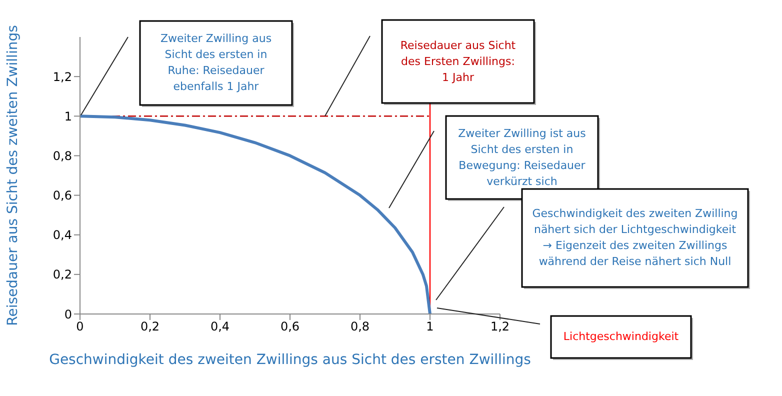  Describe the element at coordinates (290, 360) in the screenshot. I see `x-axis-title: Geschwindigkeit des zweiten Zwillings aus Sicht des ersten Zwillings` at that location.